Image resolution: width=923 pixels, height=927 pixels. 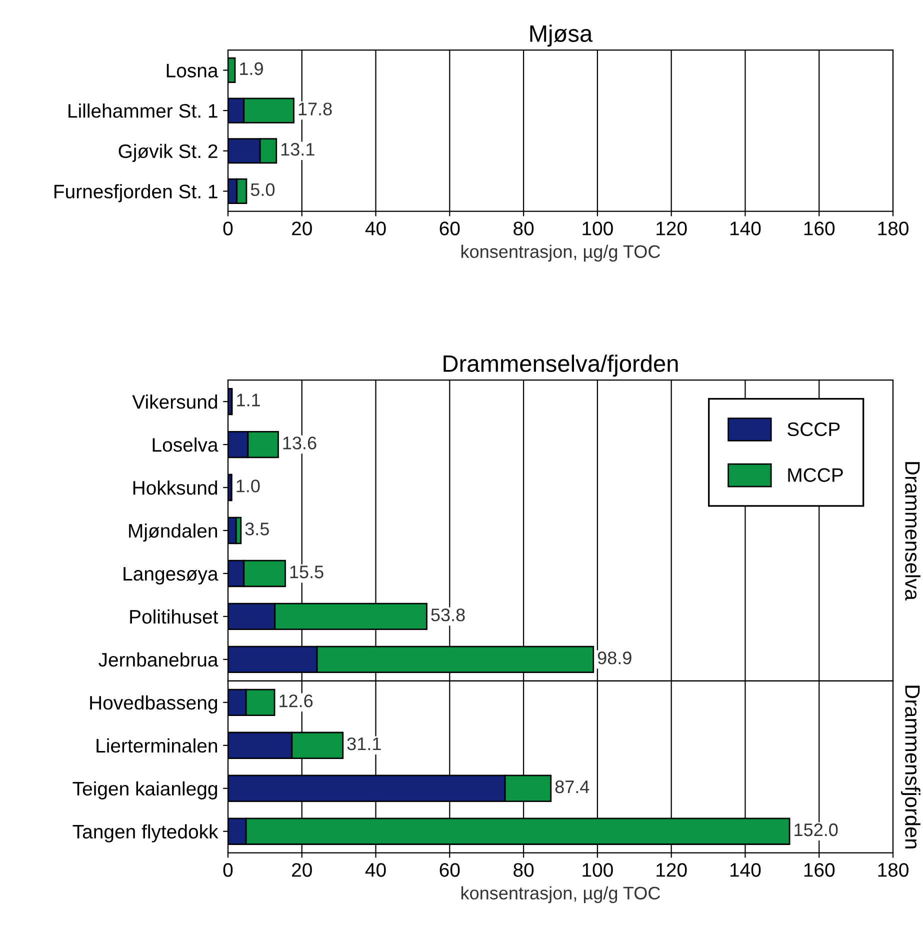 I want to click on total-label: 15.5, so click(x=307, y=572).